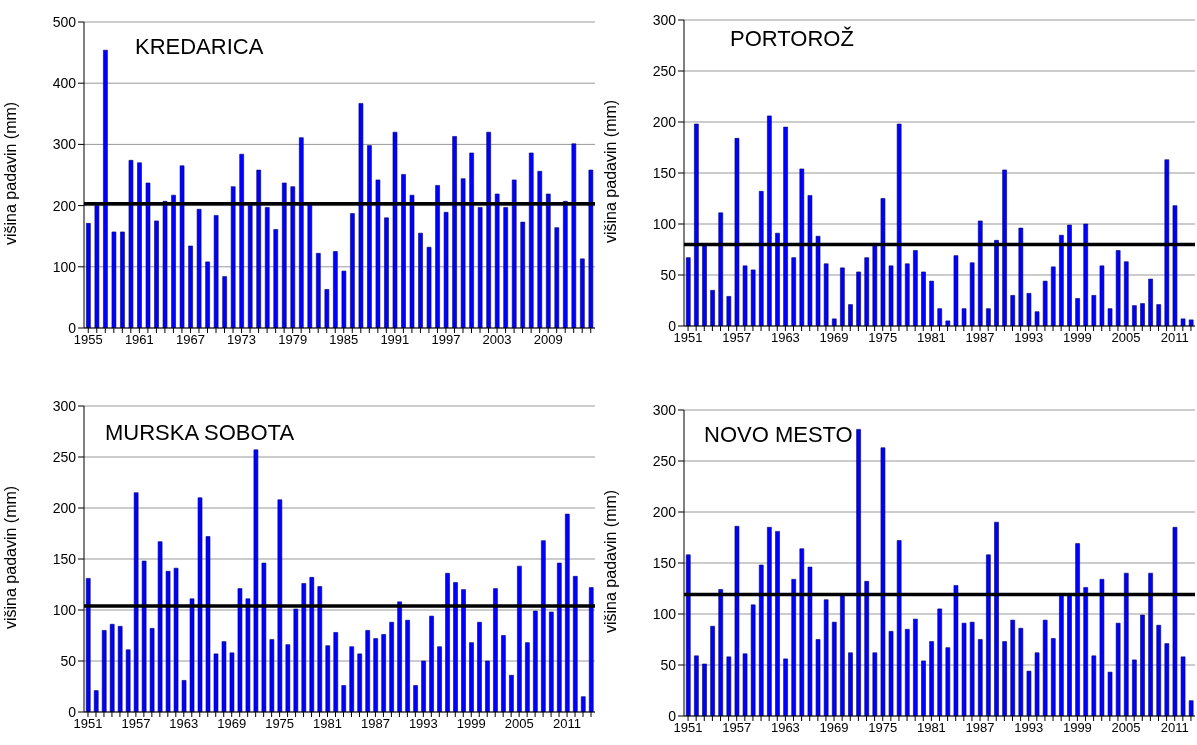 This screenshot has width=1197, height=745. Describe the element at coordinates (64, 558) in the screenshot. I see `y-tick-label: 150` at that location.